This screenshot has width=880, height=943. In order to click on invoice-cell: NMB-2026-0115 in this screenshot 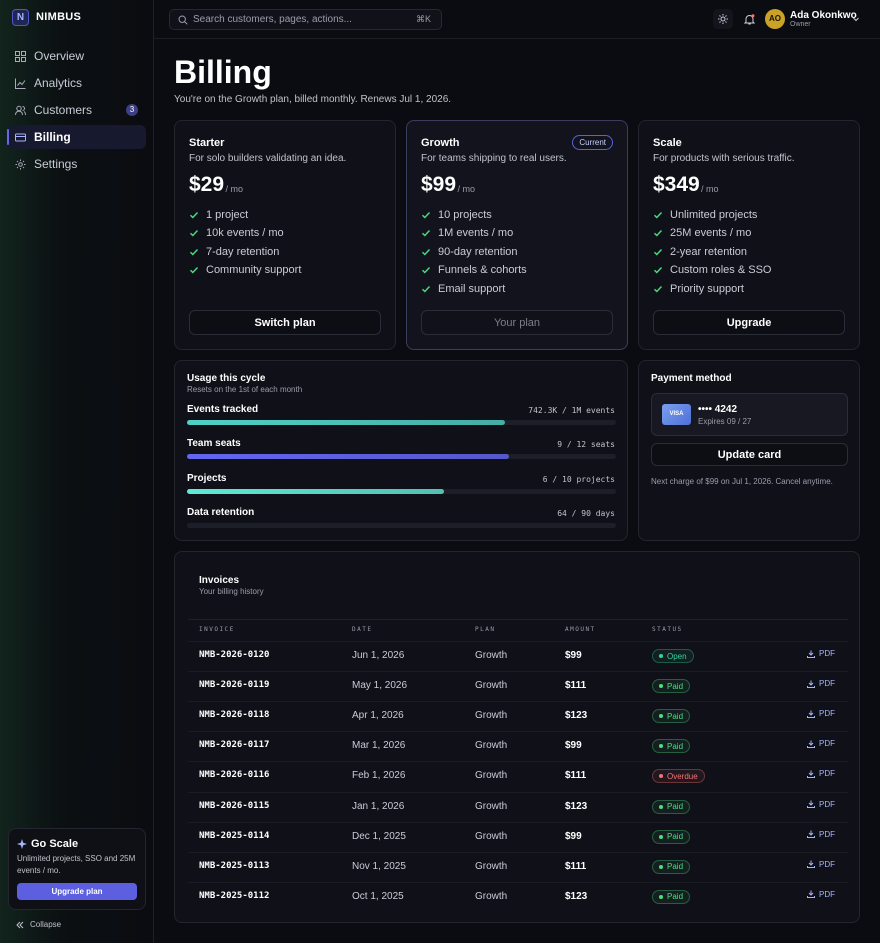, I will do `click(234, 805)`.